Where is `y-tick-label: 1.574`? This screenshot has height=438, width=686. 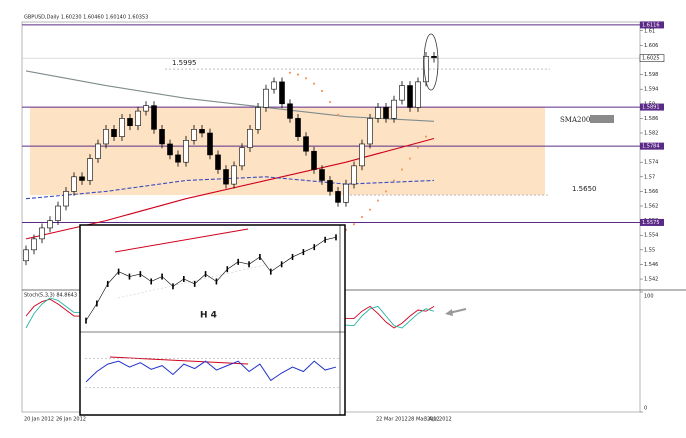 y-tick-label: 1.574 is located at coordinates (651, 163).